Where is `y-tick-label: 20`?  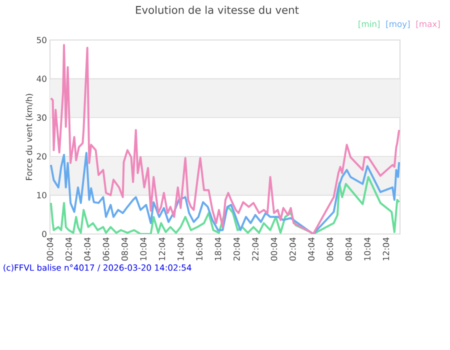 y-tick-label: 20 is located at coordinates (41, 156).